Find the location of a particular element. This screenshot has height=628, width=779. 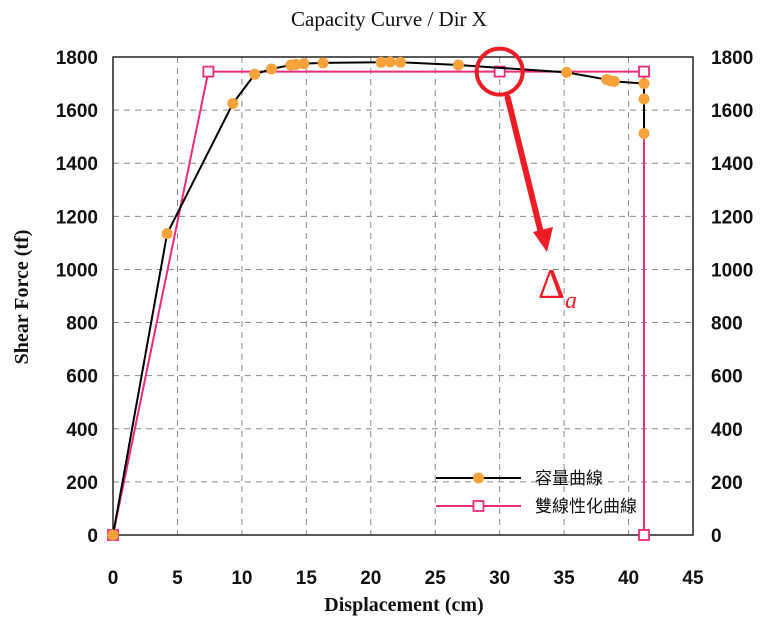

annotation-arrow-shaft is located at coordinates (524, 165).